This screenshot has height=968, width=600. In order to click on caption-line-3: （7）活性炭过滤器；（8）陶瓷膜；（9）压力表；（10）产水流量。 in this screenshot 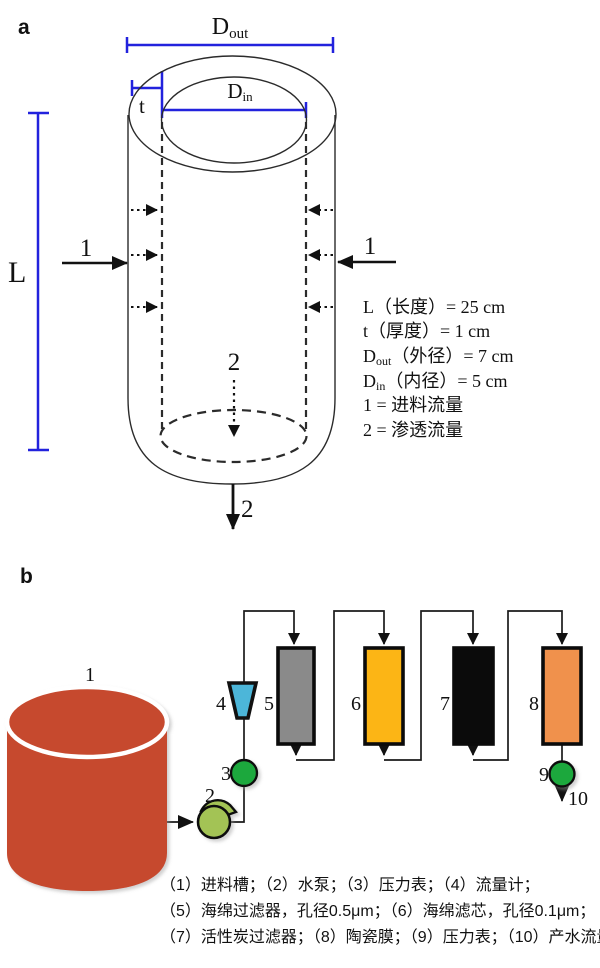, I will do `click(380, 937)`.